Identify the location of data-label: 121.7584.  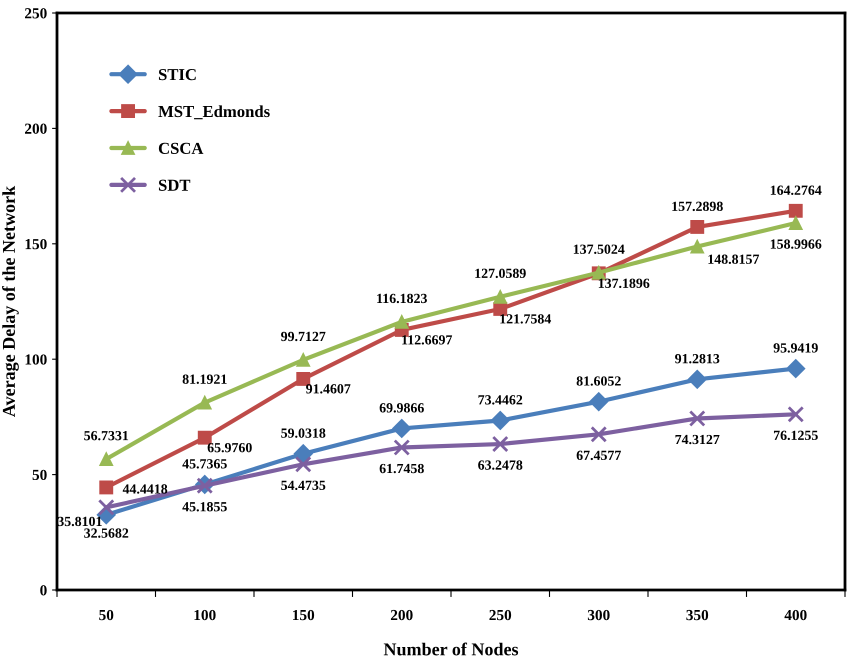
(526, 319).